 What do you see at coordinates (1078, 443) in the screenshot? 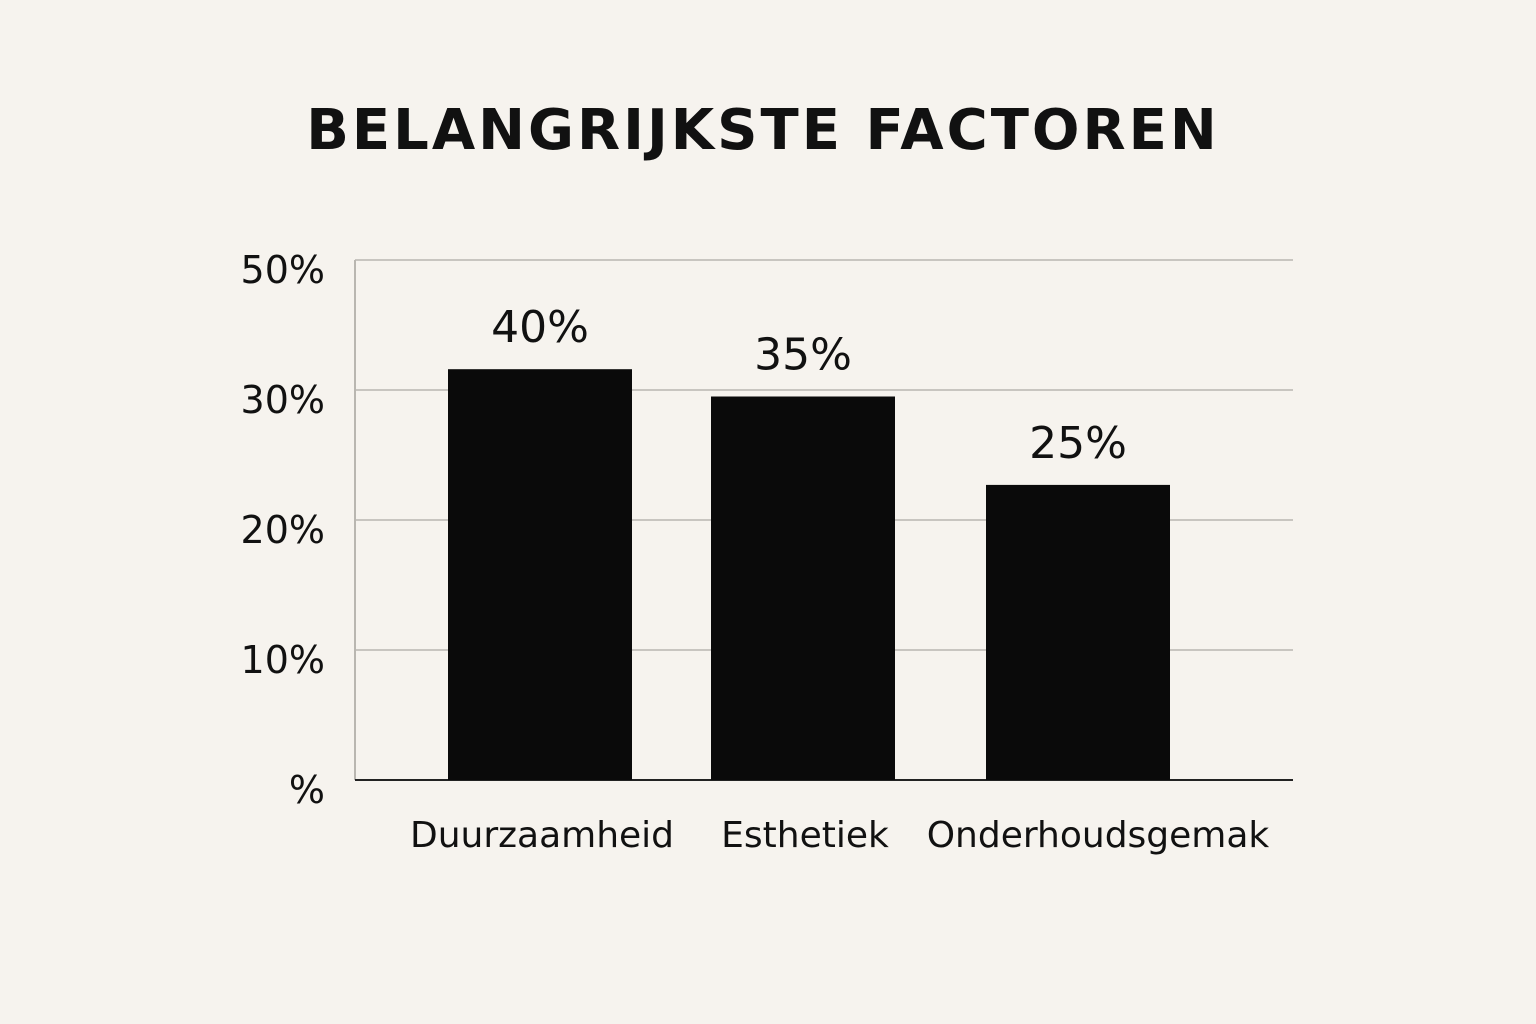
I see `data-label: 25%` at bounding box center [1078, 443].